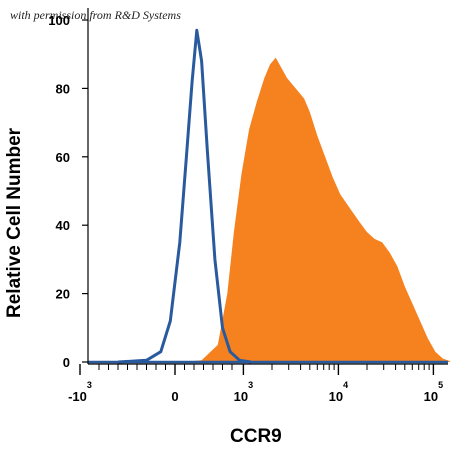 Image resolution: width=450 pixels, height=451 pixels. What do you see at coordinates (14, 222) in the screenshot?
I see `y-axis-label: Relative Cell Number` at bounding box center [14, 222].